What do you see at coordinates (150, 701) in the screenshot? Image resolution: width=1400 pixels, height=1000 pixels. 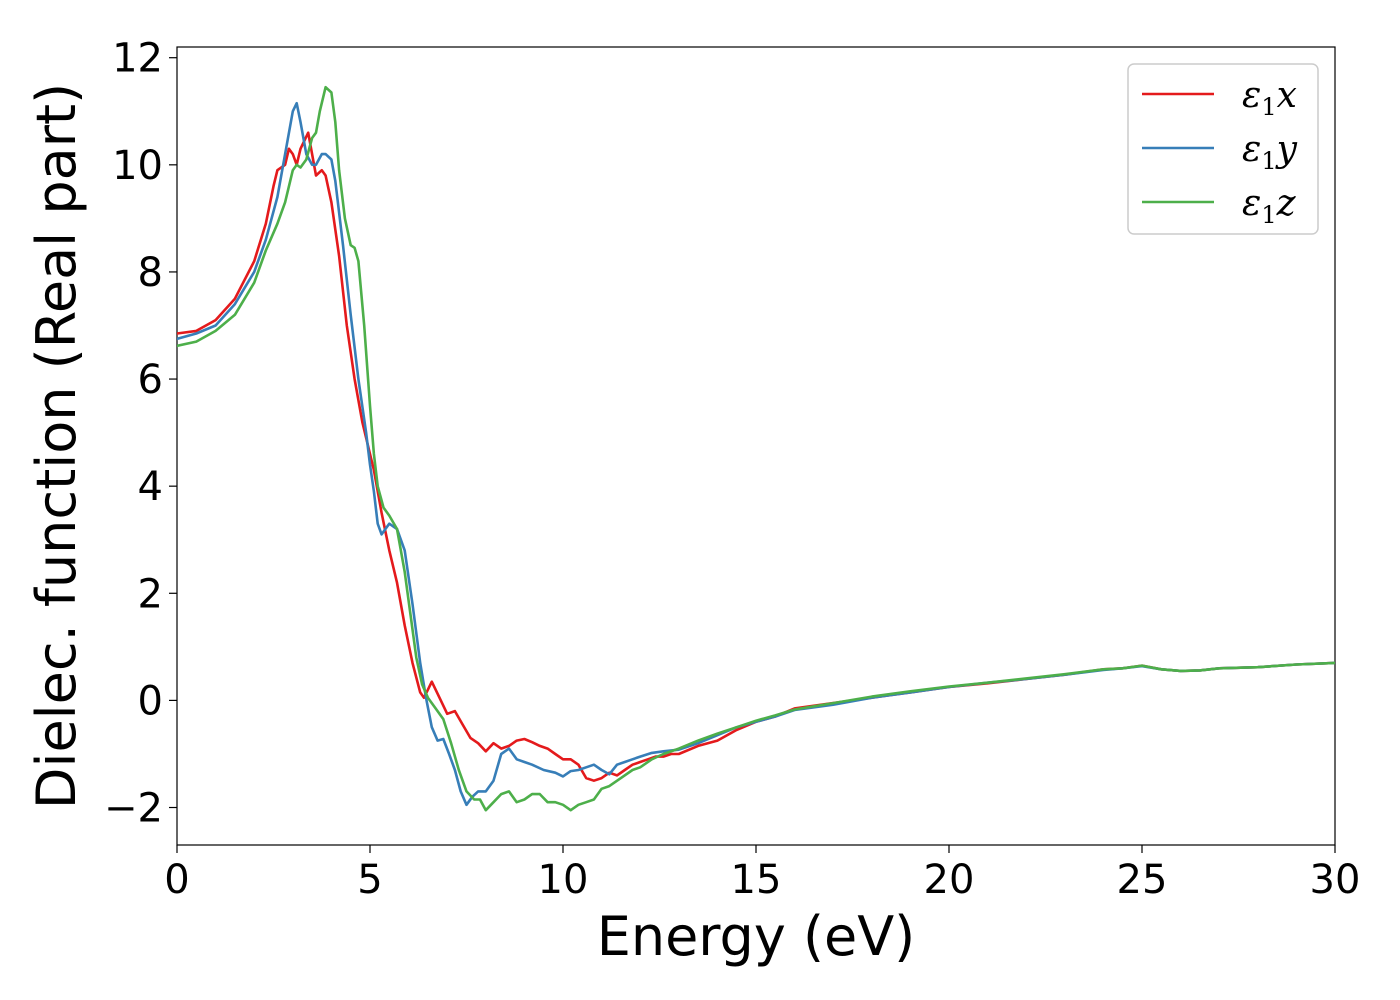 I see `y-tick-label: 0` at bounding box center [150, 701].